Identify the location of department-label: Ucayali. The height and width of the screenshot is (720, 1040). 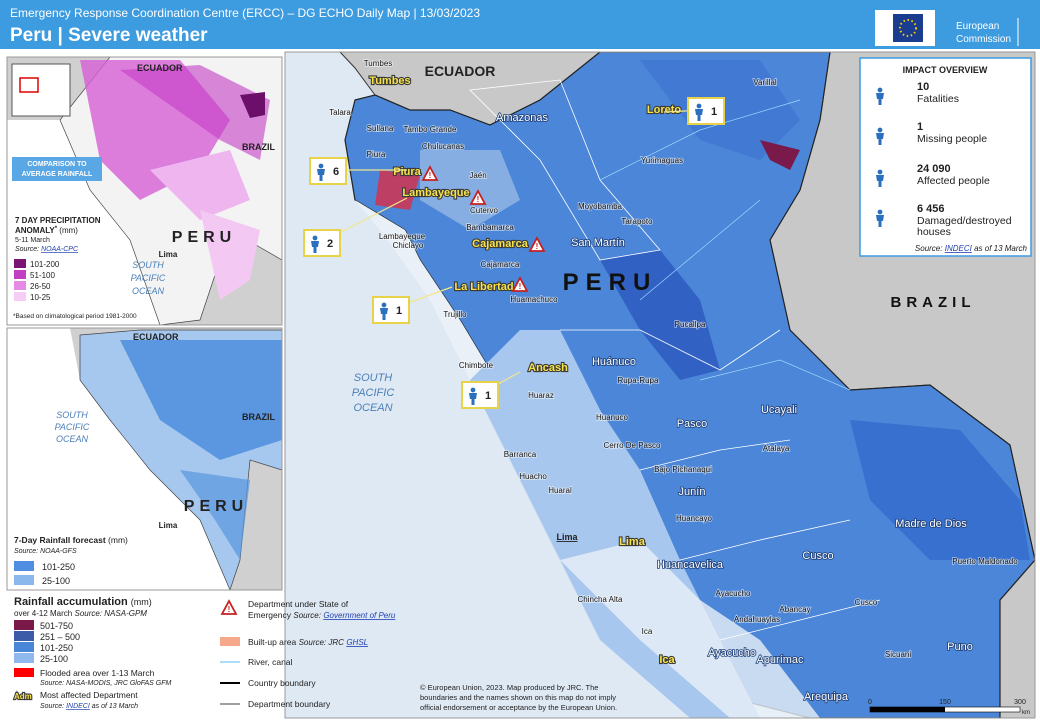
(779, 410).